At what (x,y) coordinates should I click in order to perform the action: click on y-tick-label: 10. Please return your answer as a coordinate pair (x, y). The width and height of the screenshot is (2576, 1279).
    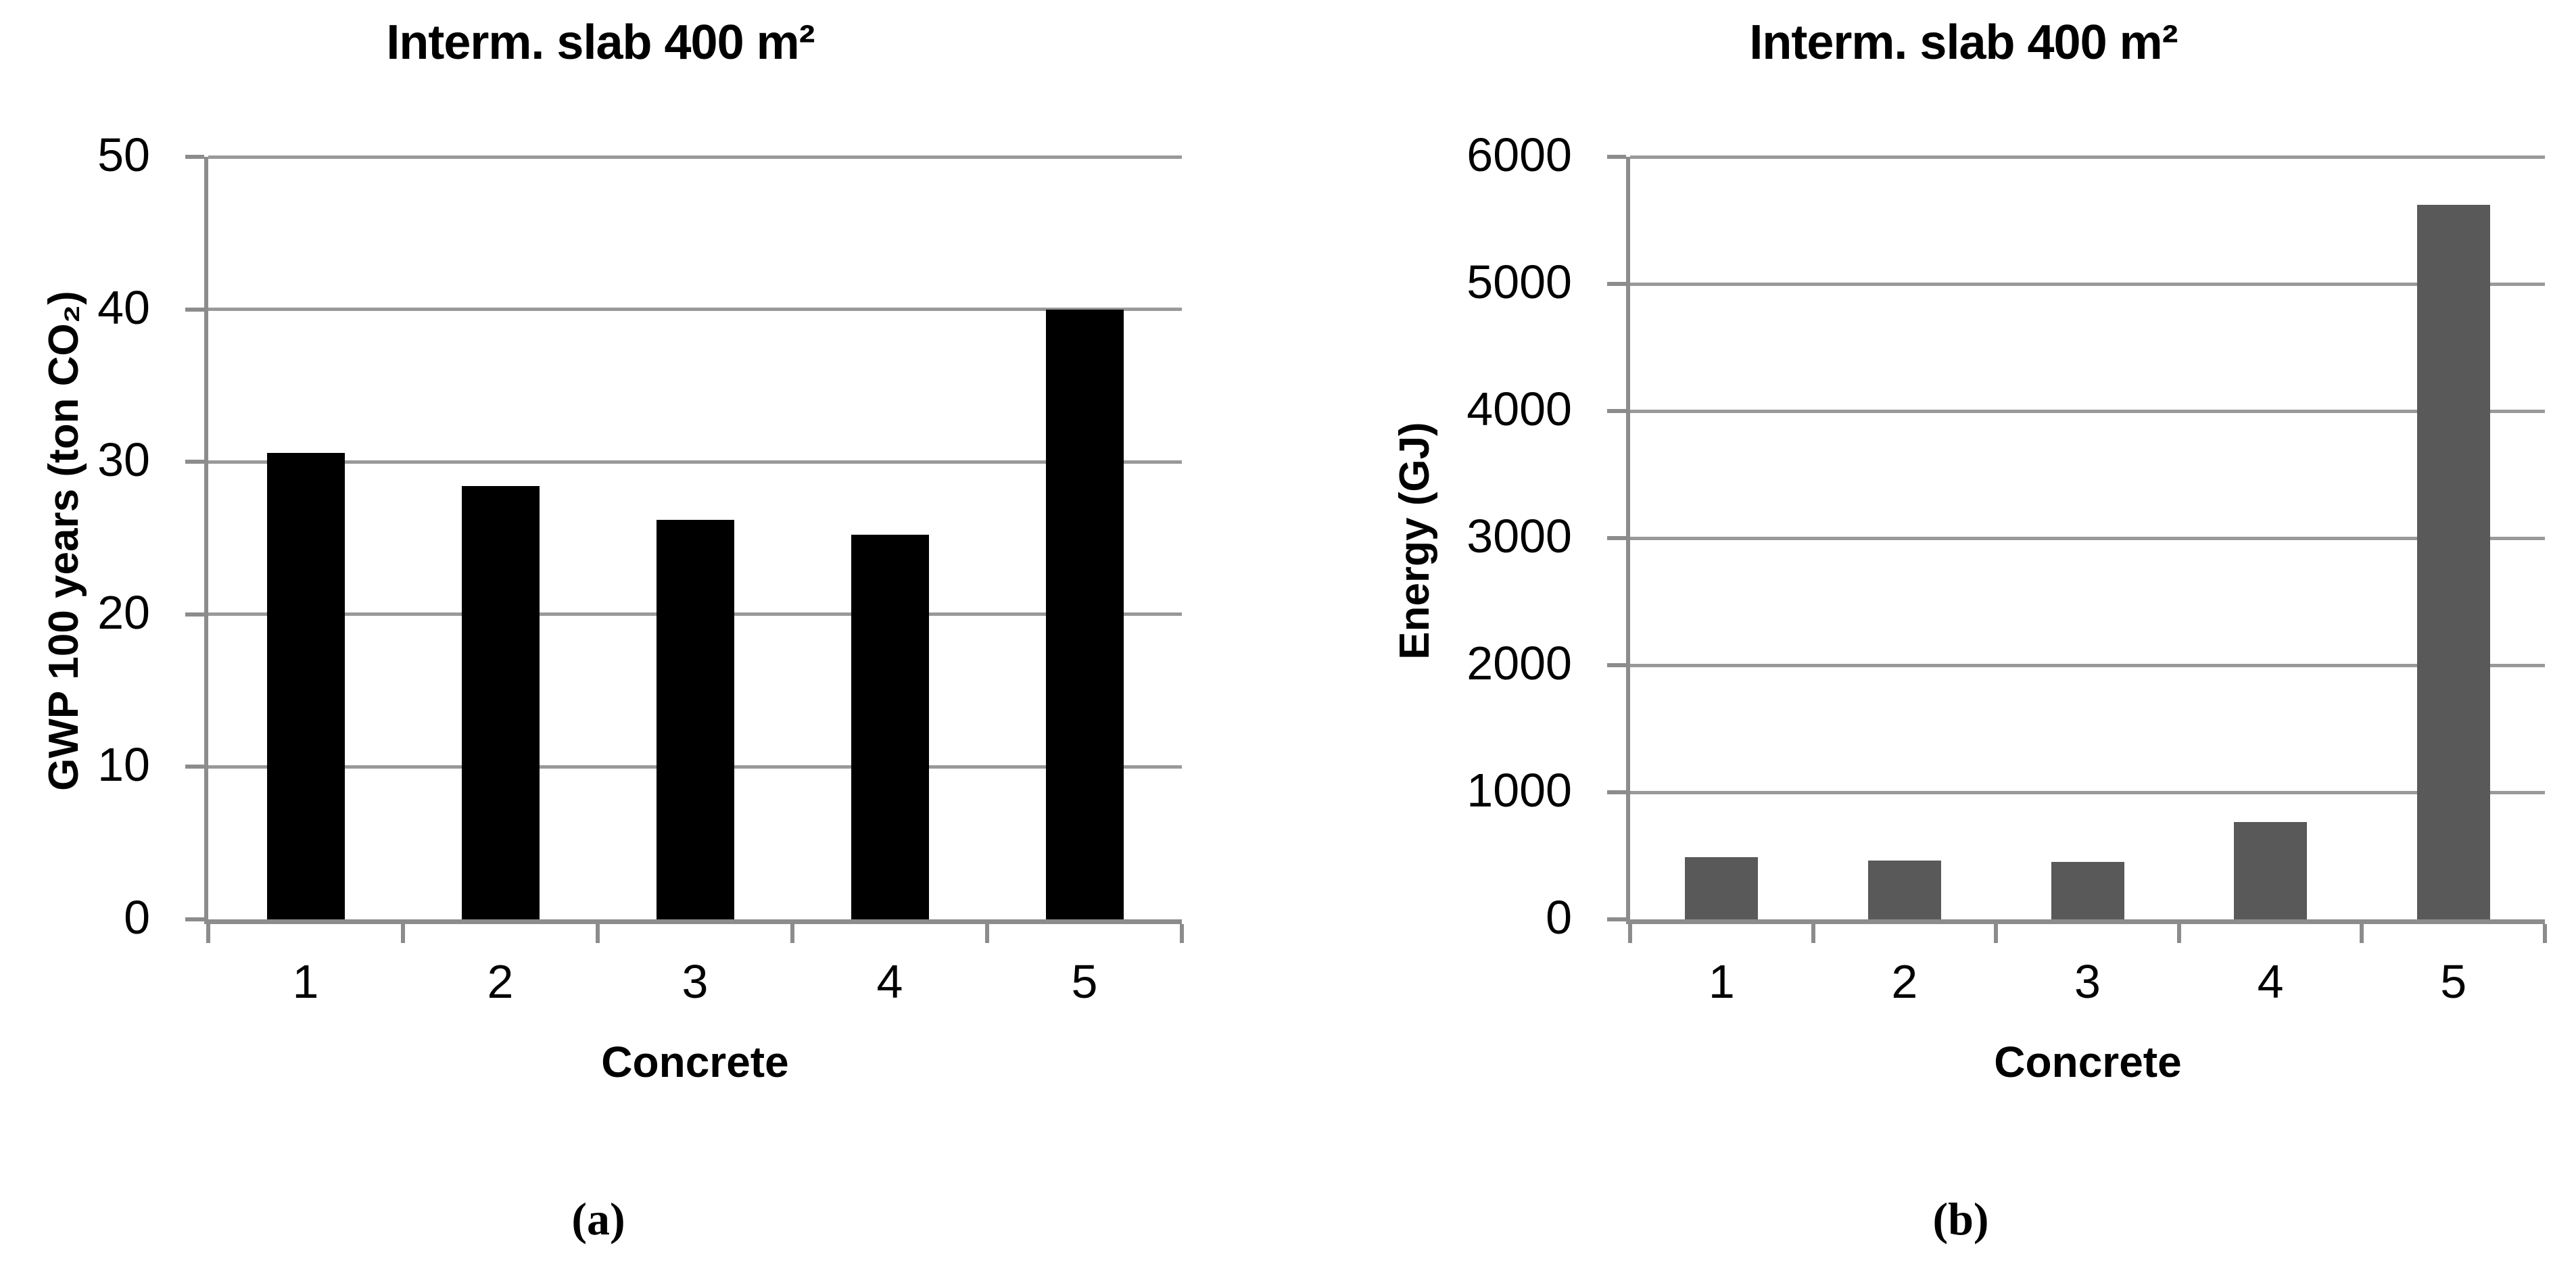
    Looking at the image, I should click on (123, 765).